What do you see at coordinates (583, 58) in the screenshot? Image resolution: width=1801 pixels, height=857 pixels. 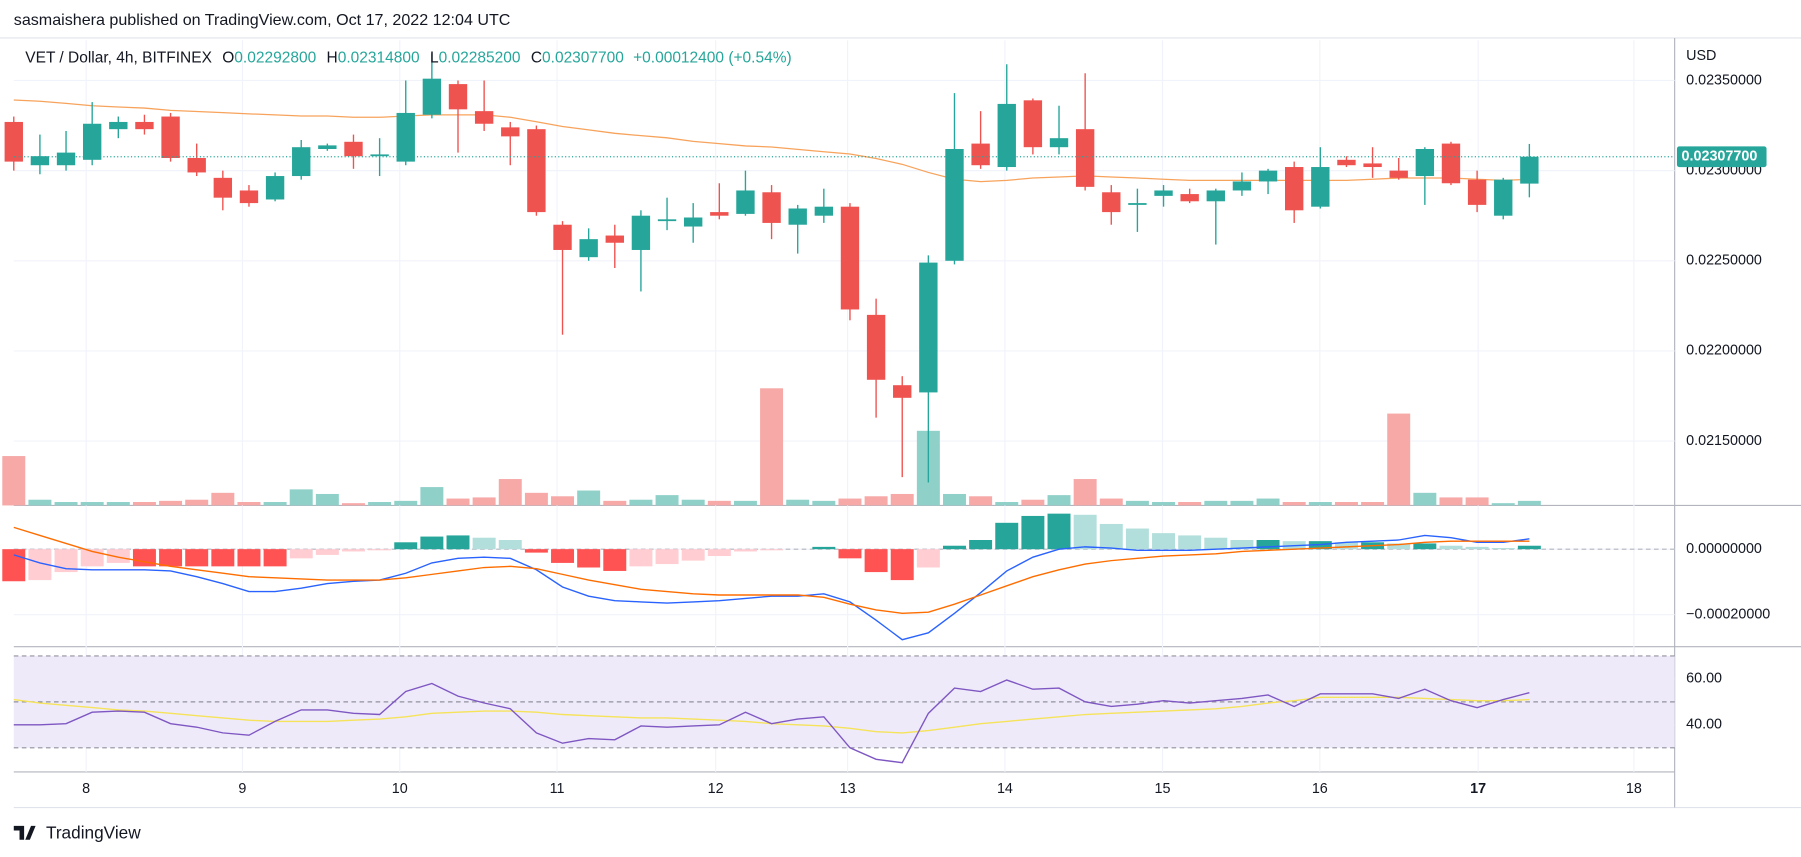 I see `legend-item: 0.02307700` at bounding box center [583, 58].